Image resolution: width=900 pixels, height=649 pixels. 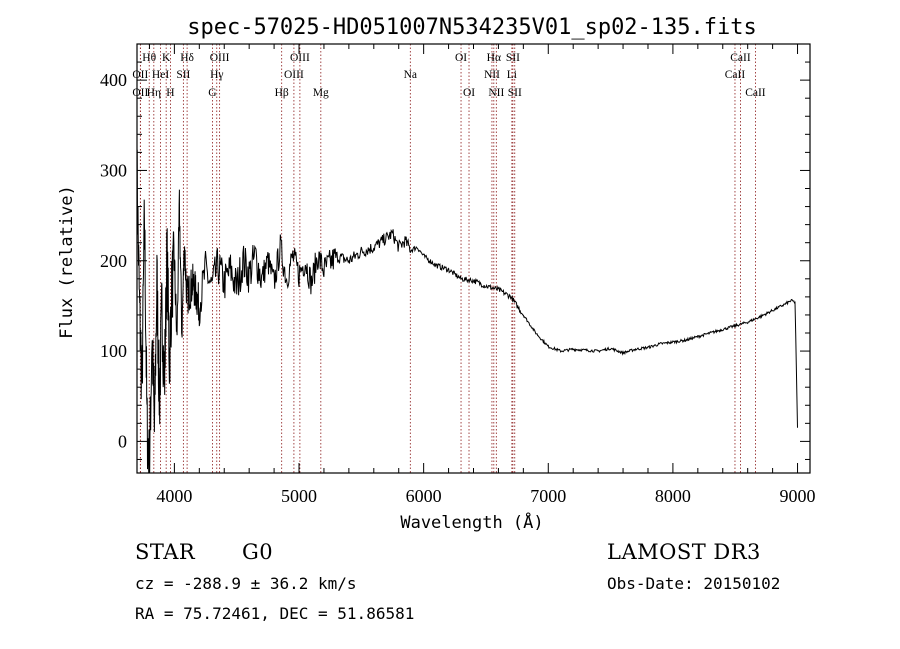 What do you see at coordinates (149, 58) in the screenshot?
I see `line-label-0: Hθ` at bounding box center [149, 58].